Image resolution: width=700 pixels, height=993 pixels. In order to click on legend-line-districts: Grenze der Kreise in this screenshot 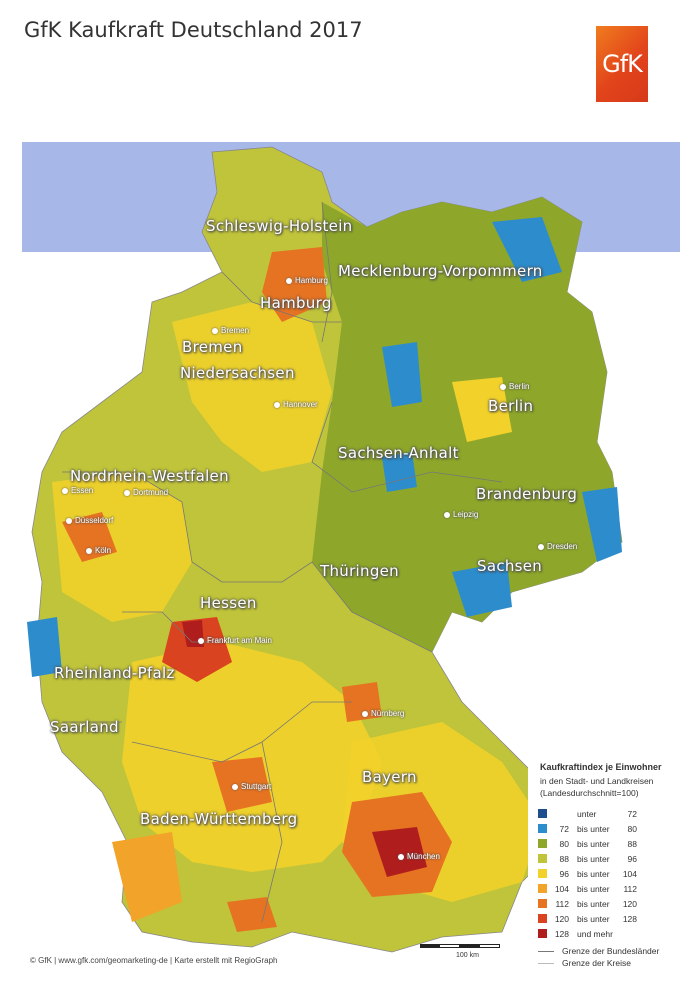, I will do `click(584, 963)`.